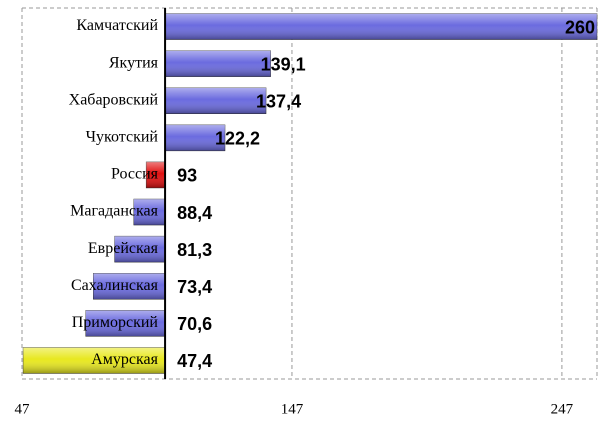 The width and height of the screenshot is (598, 421). What do you see at coordinates (194, 213) in the screenshot?
I see `value-label: 88,4` at bounding box center [194, 213].